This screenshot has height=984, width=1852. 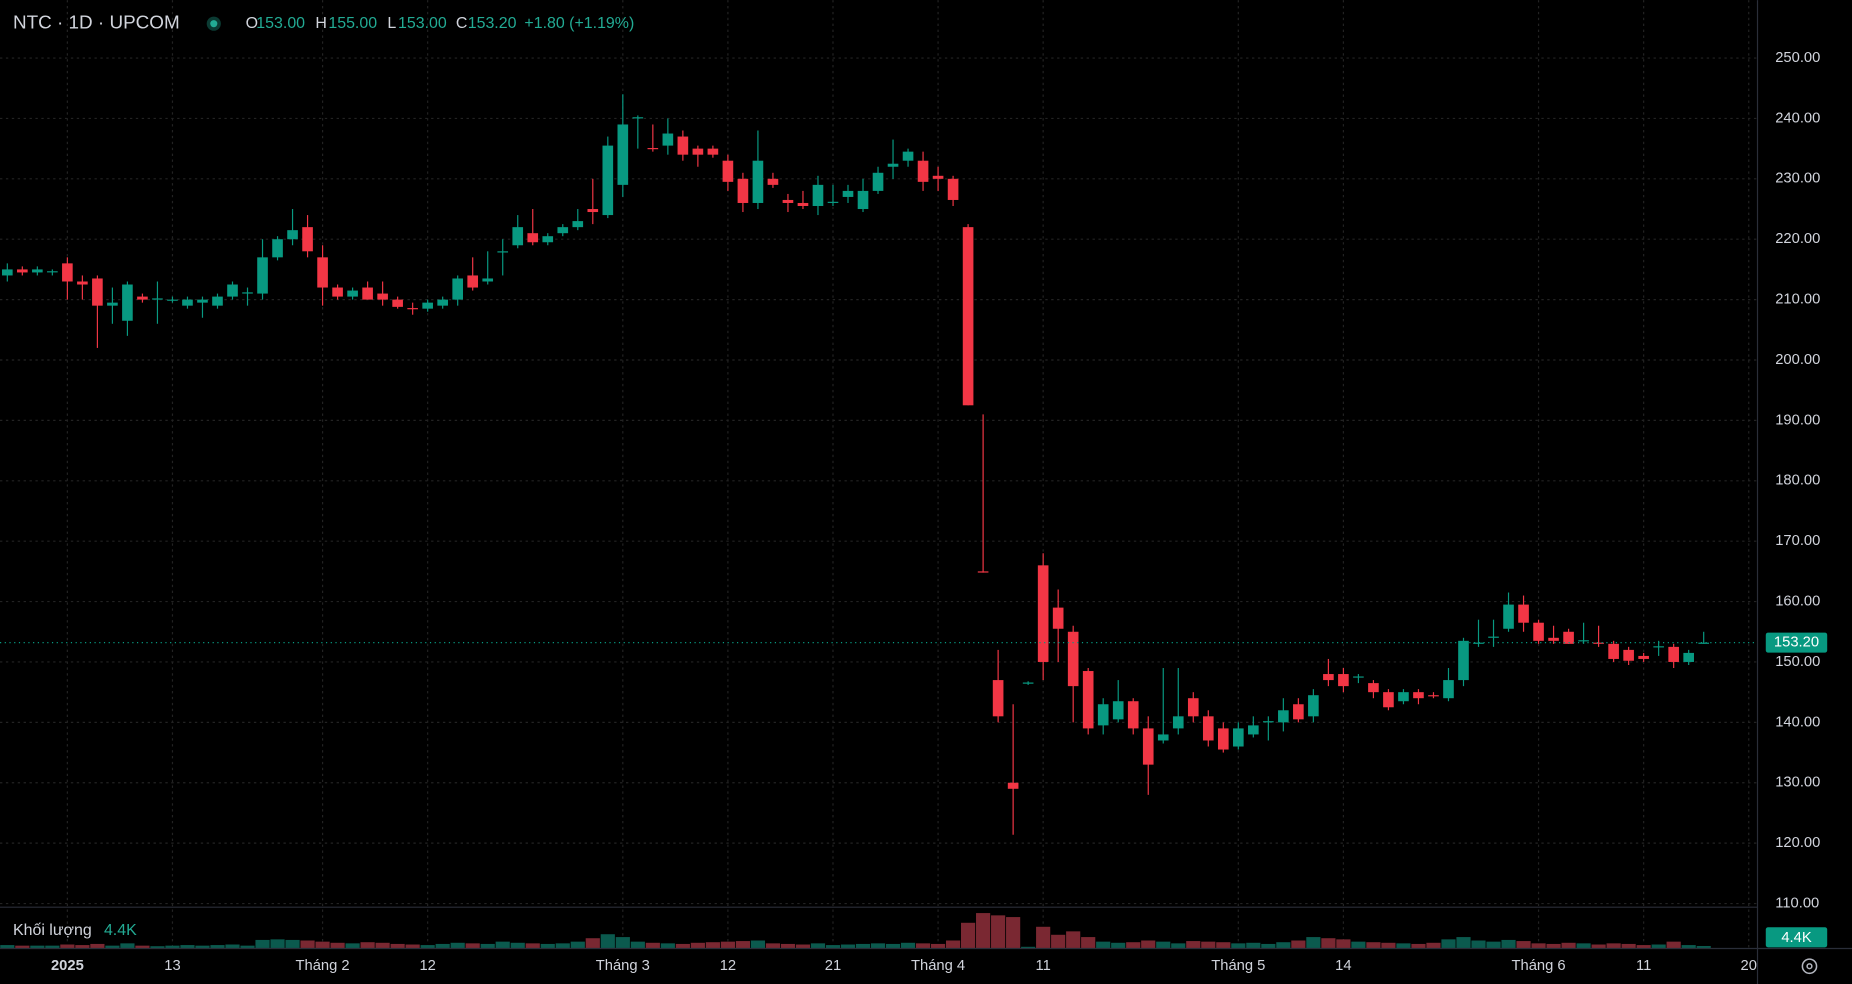 What do you see at coordinates (1797, 239) in the screenshot?
I see `y-tick-label: 220.00` at bounding box center [1797, 239].